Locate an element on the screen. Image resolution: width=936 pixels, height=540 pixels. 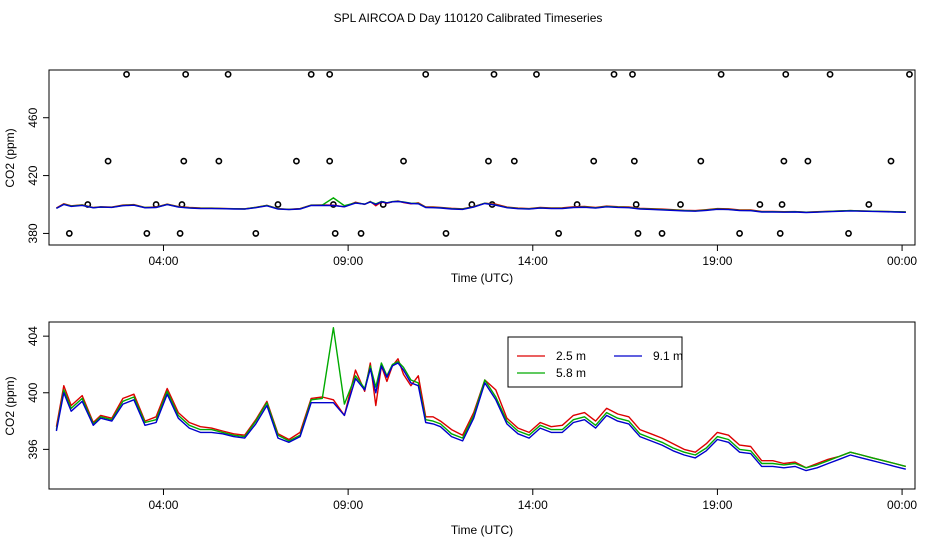
legend-box is located at coordinates (595, 362).